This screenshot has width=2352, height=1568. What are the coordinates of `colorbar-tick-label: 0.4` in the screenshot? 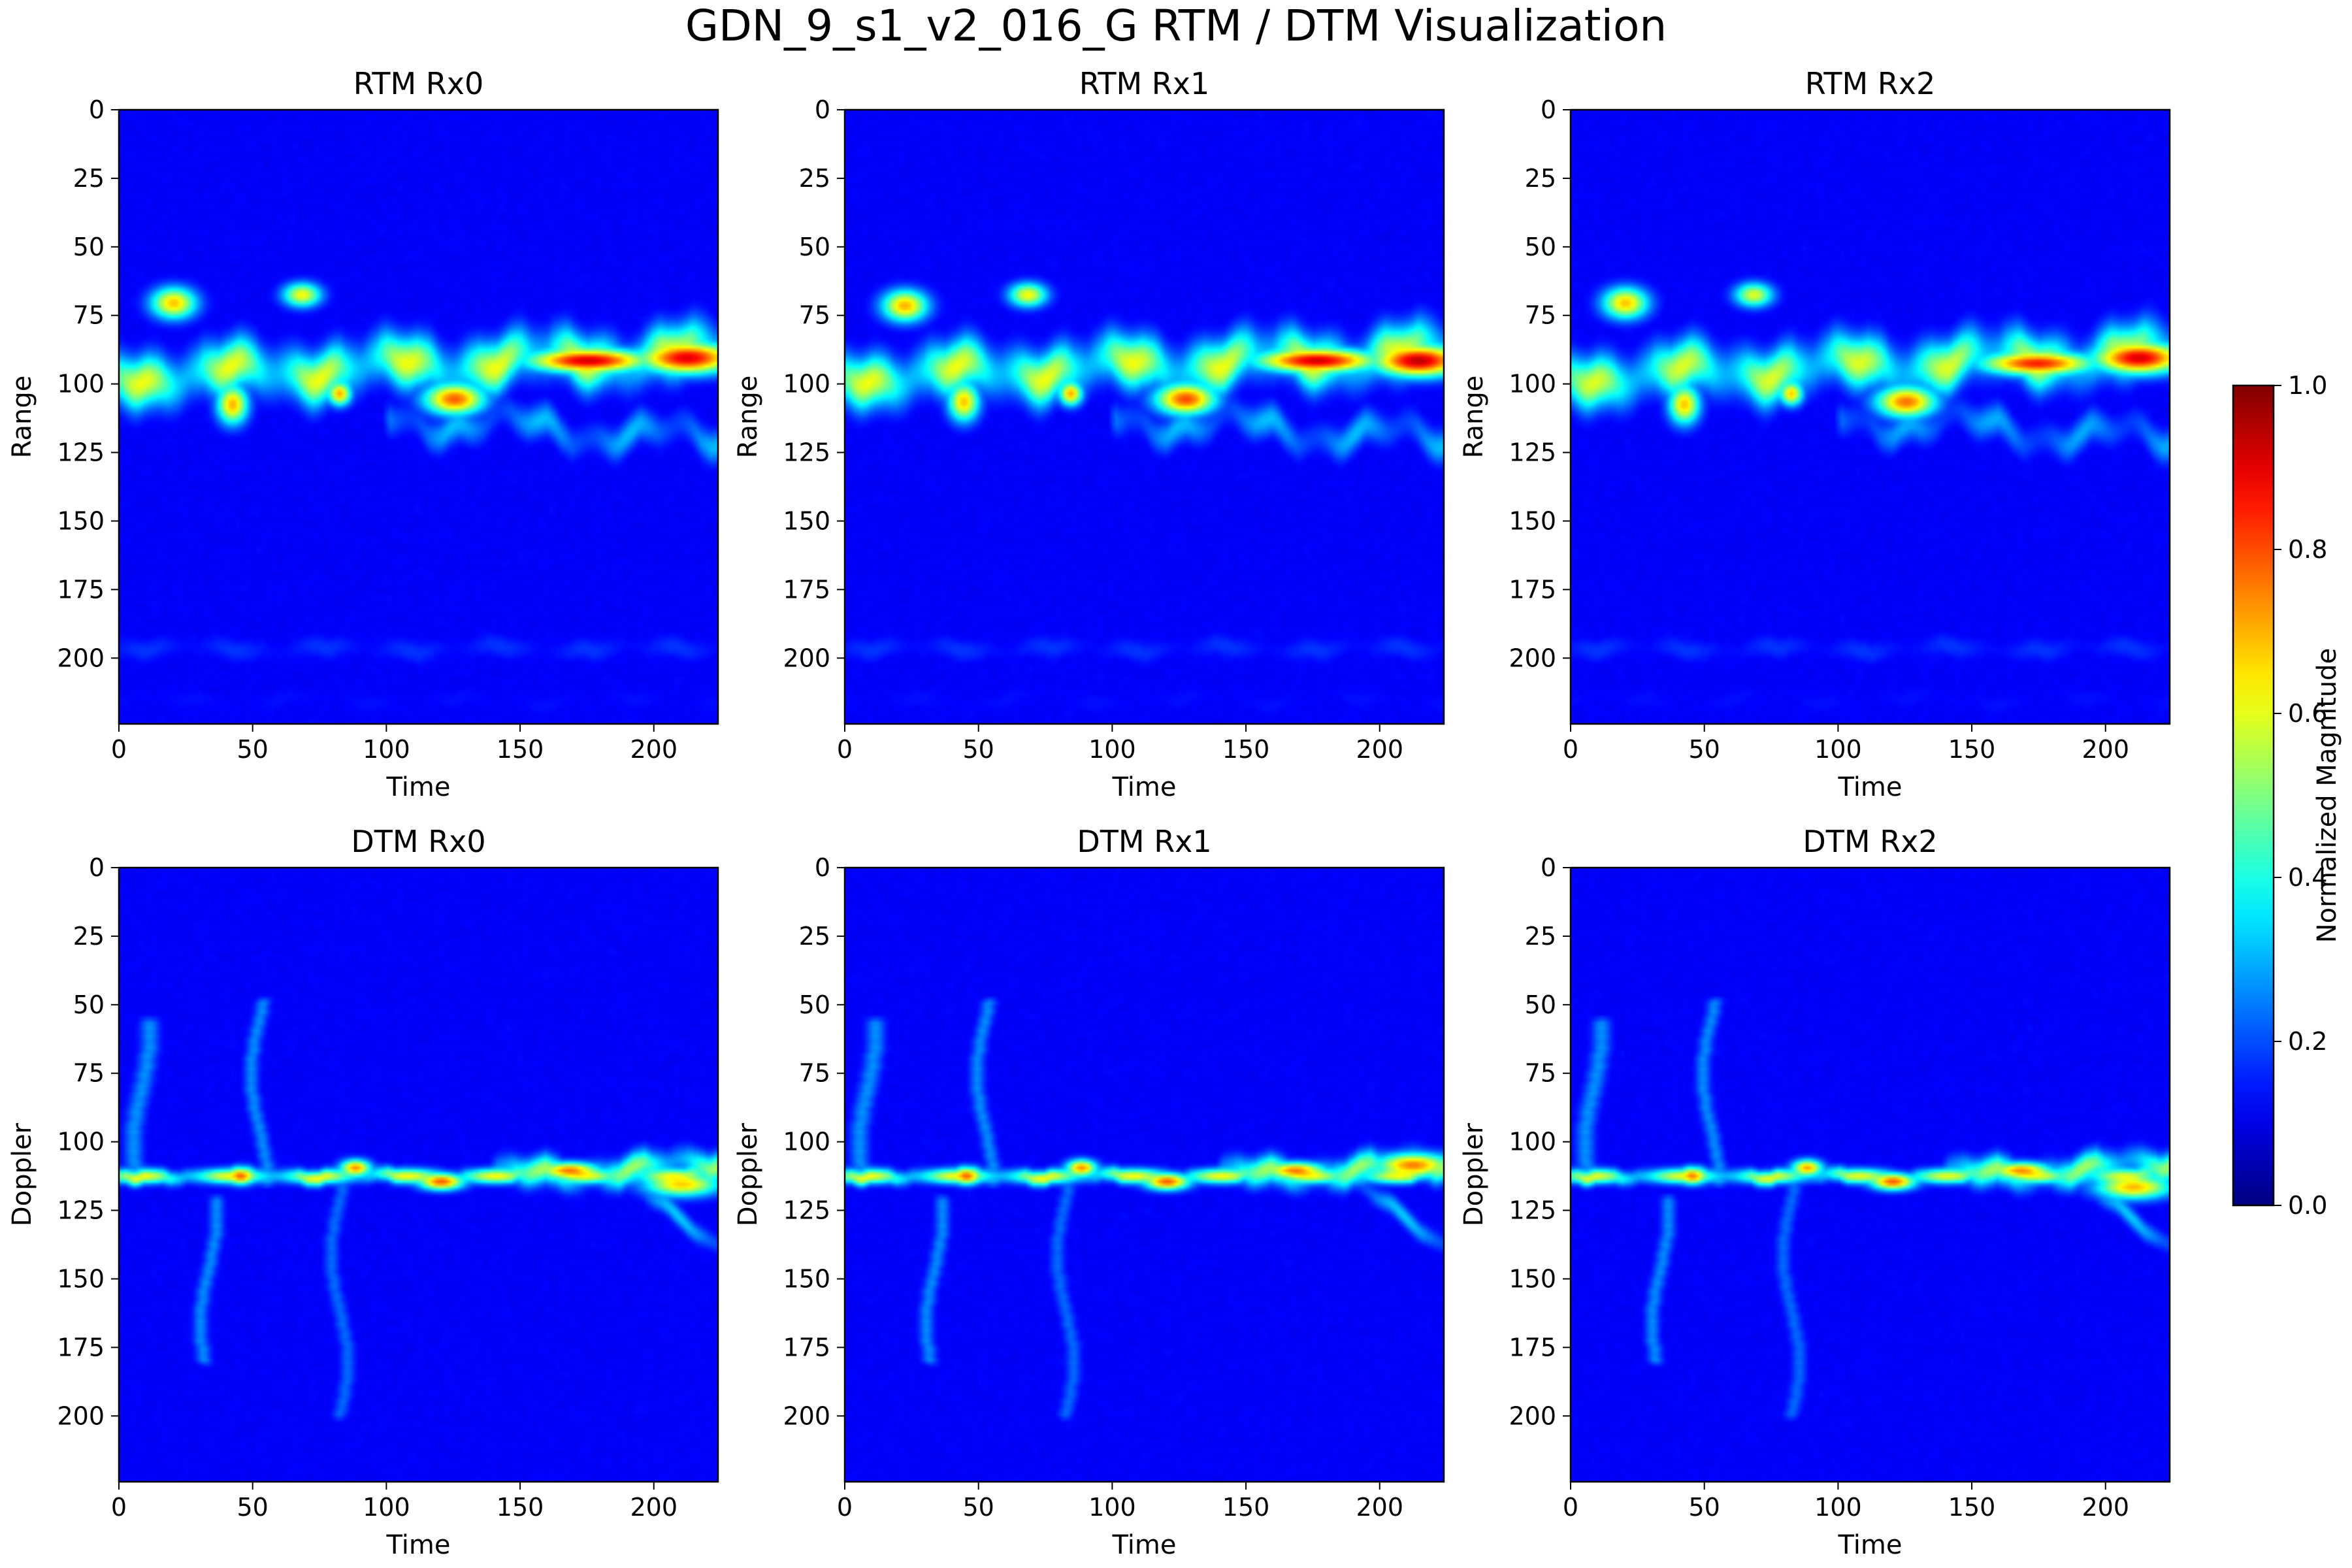 It's located at (2307, 877).